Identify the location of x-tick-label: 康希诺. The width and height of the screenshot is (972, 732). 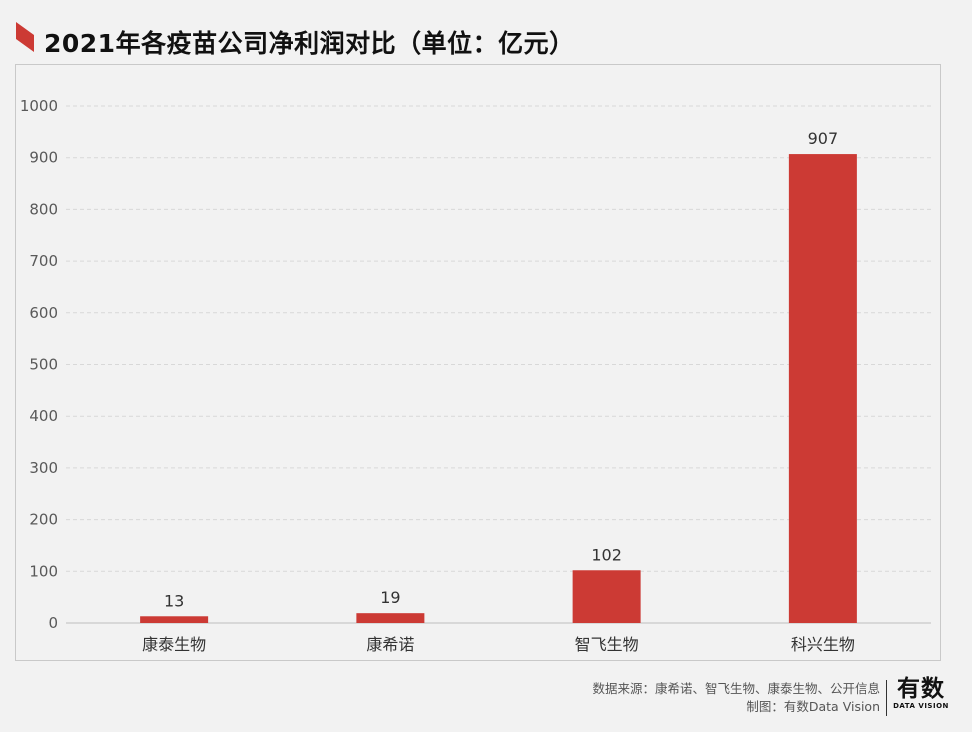
(390, 644).